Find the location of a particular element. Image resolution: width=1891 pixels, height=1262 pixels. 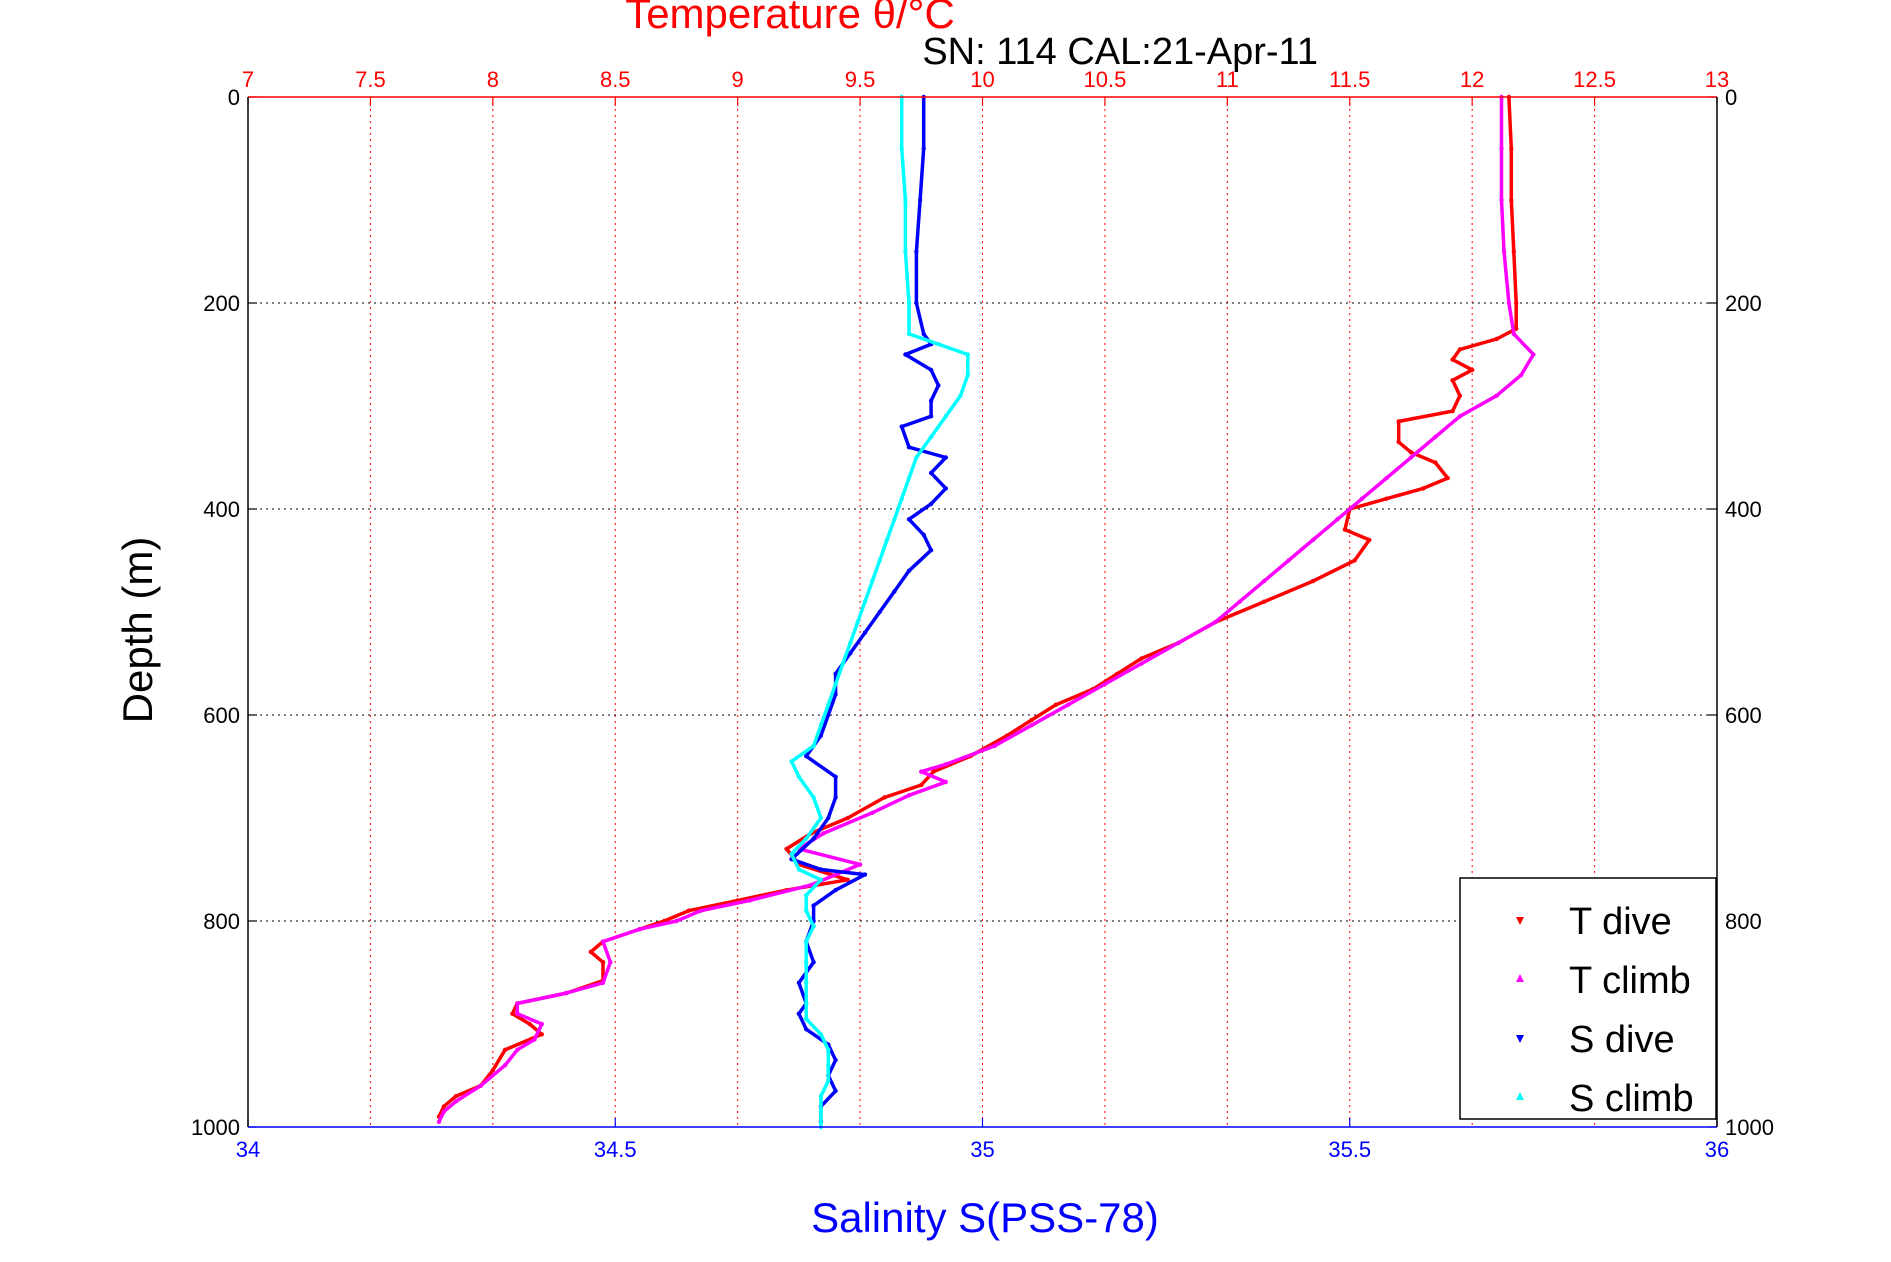

salinity-tick-label: 35 is located at coordinates (982, 1149).